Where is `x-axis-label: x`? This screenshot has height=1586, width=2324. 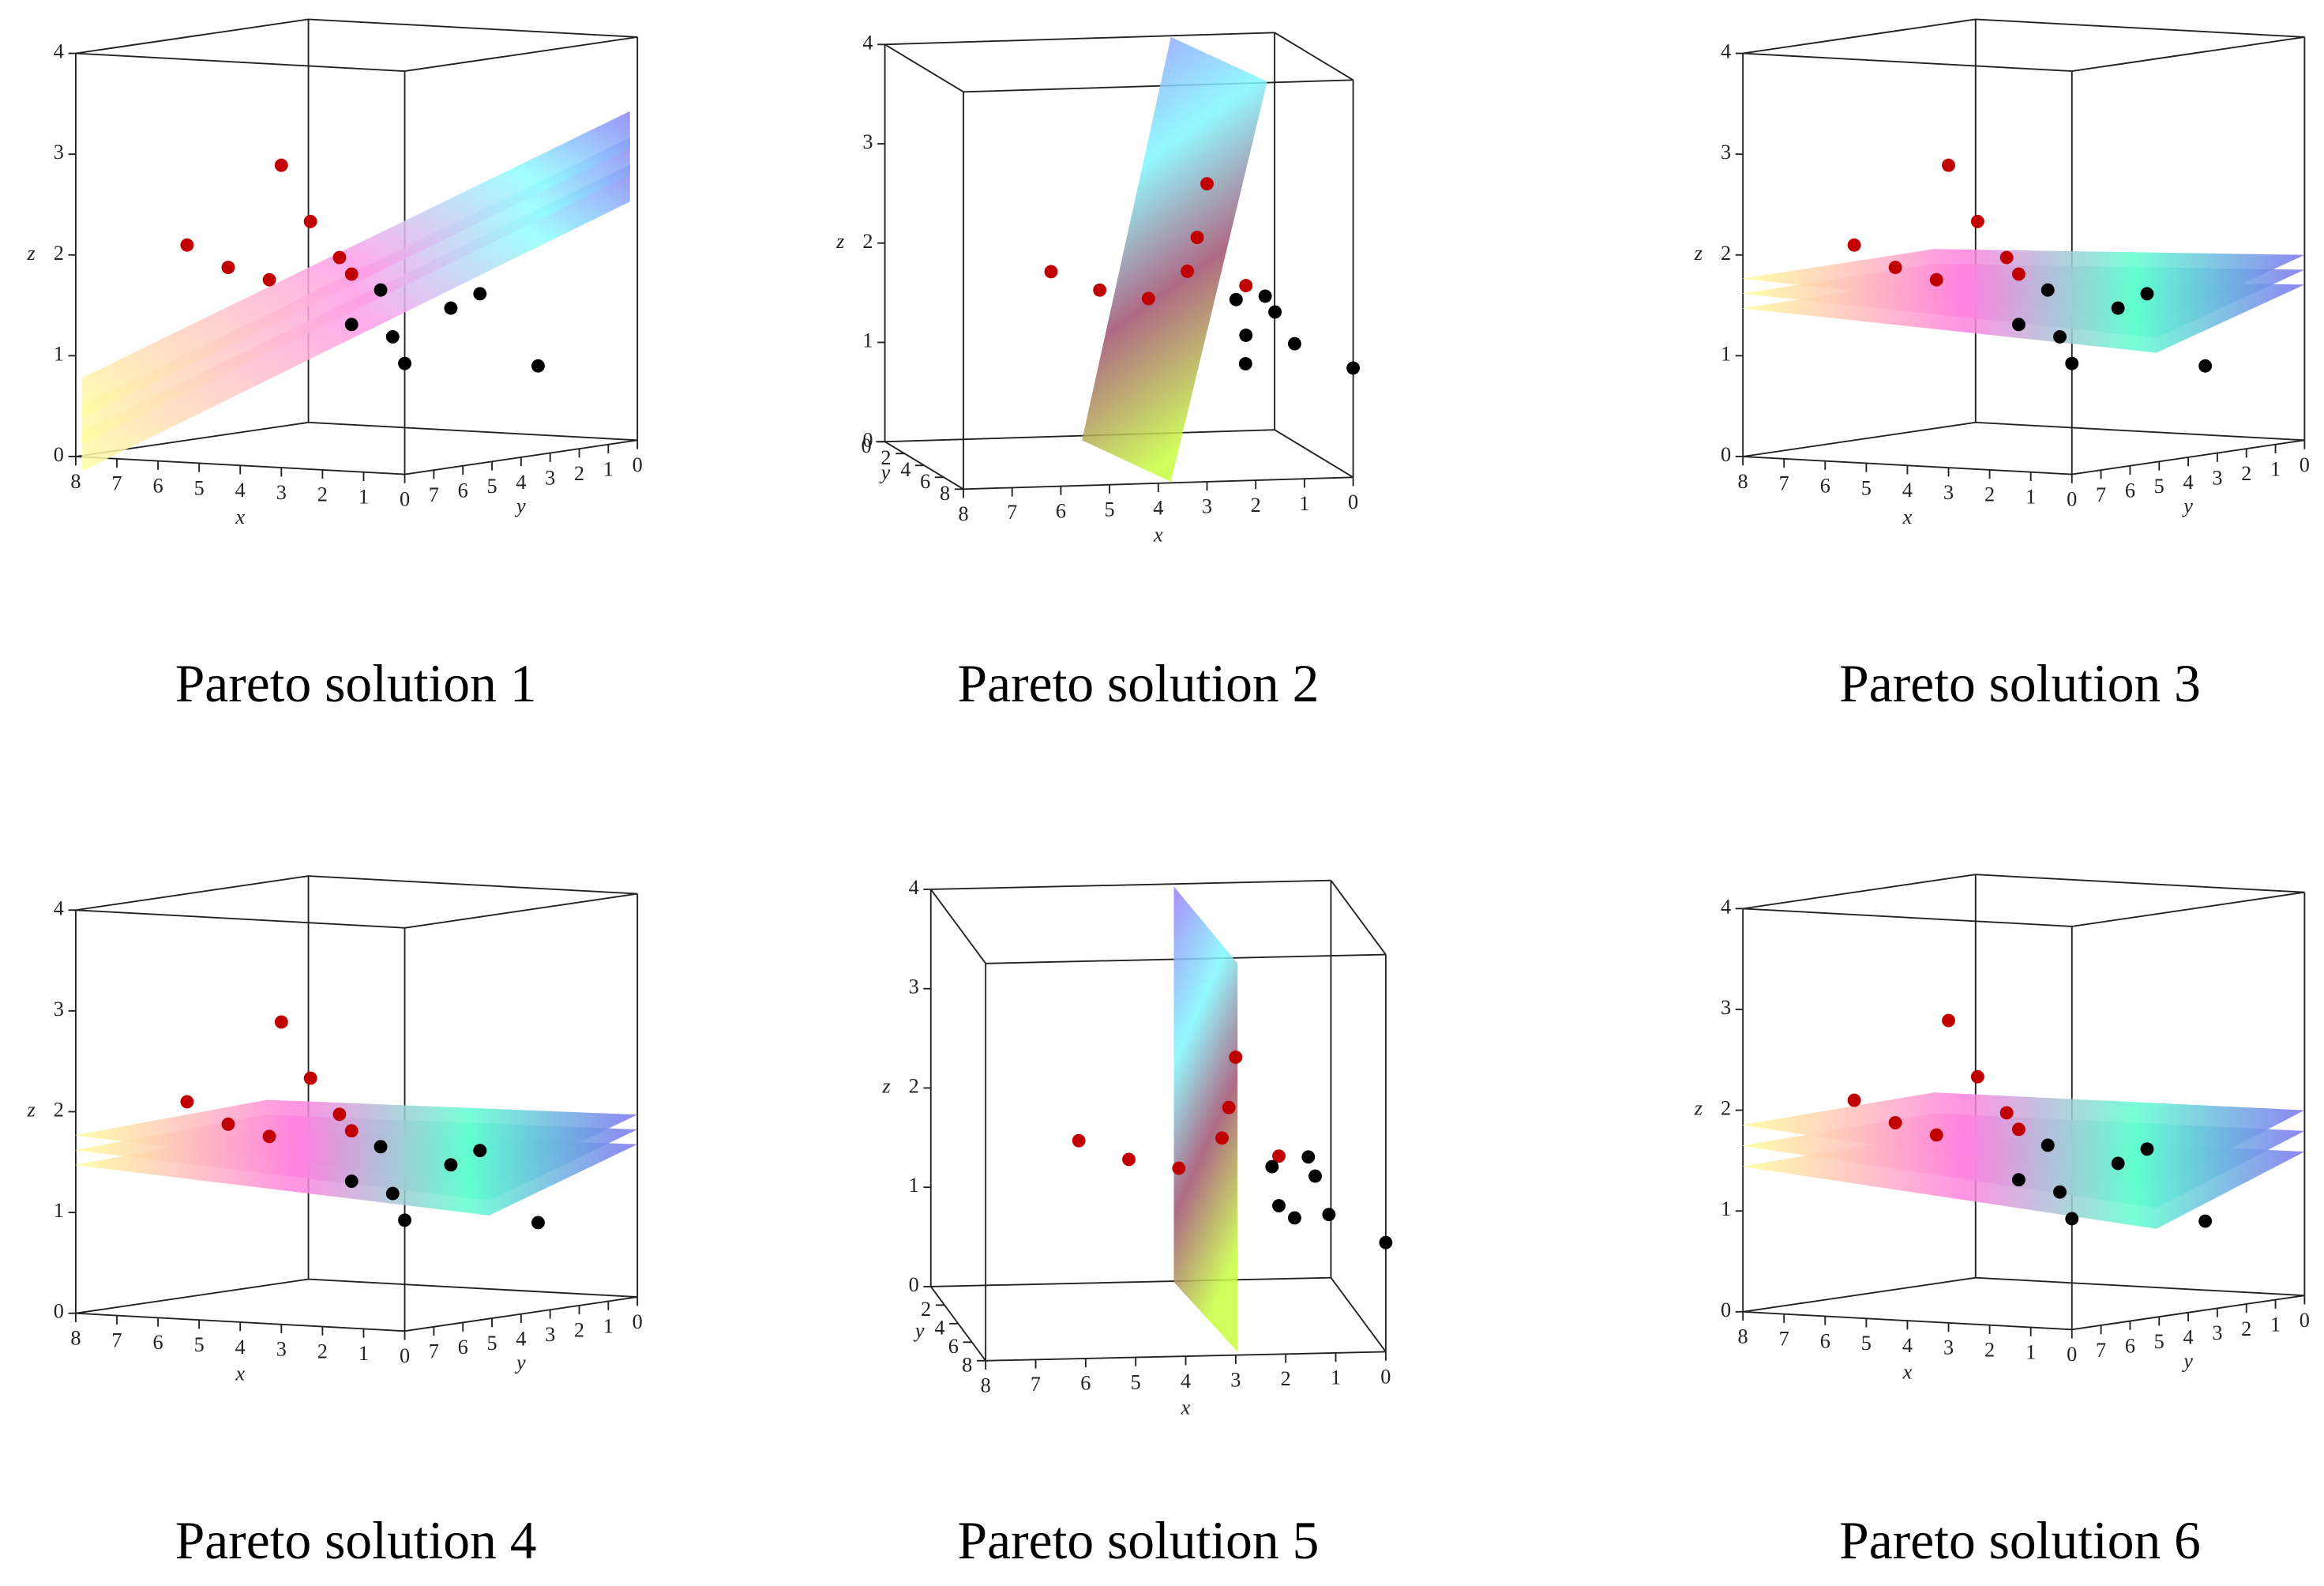 x-axis-label: x is located at coordinates (1186, 1407).